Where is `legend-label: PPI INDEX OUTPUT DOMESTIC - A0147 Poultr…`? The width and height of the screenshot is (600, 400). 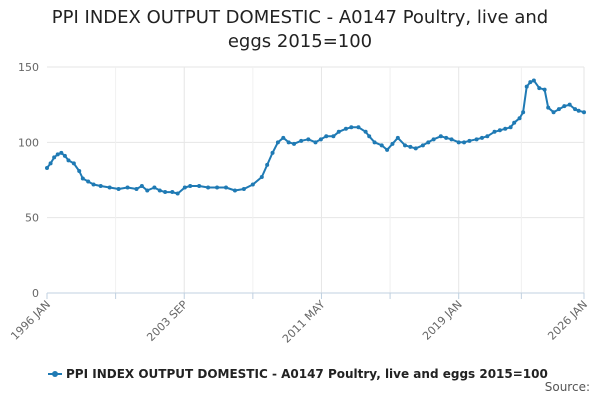 legend-label: PPI INDEX OUTPUT DOMESTIC - A0147 Poultr… is located at coordinates (307, 374).